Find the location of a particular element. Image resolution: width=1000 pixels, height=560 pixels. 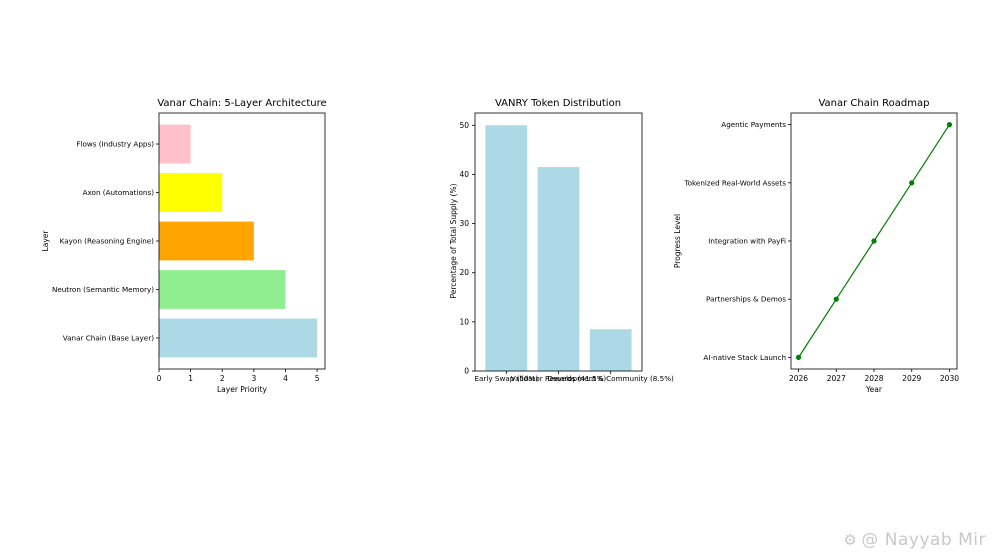

chart-1-x-tick-label: 3 is located at coordinates (253, 378).